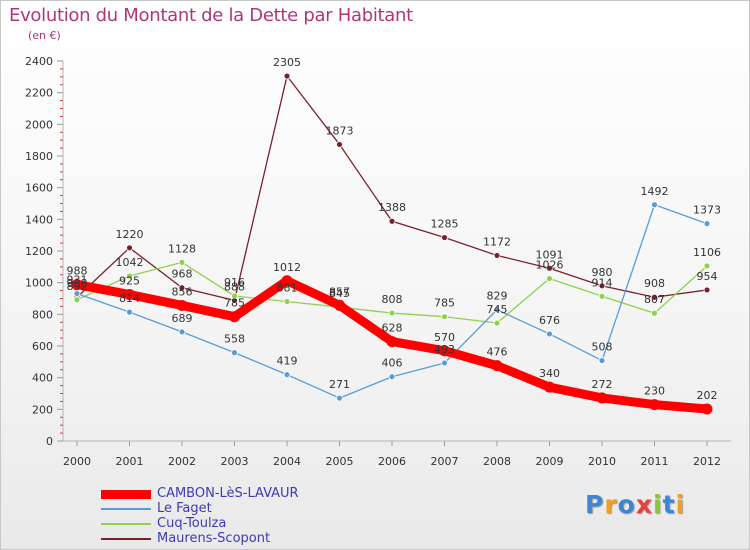 The image size is (750, 550). Describe the element at coordinates (231, 509) in the screenshot. I see `legend-item: Le Faget` at that location.